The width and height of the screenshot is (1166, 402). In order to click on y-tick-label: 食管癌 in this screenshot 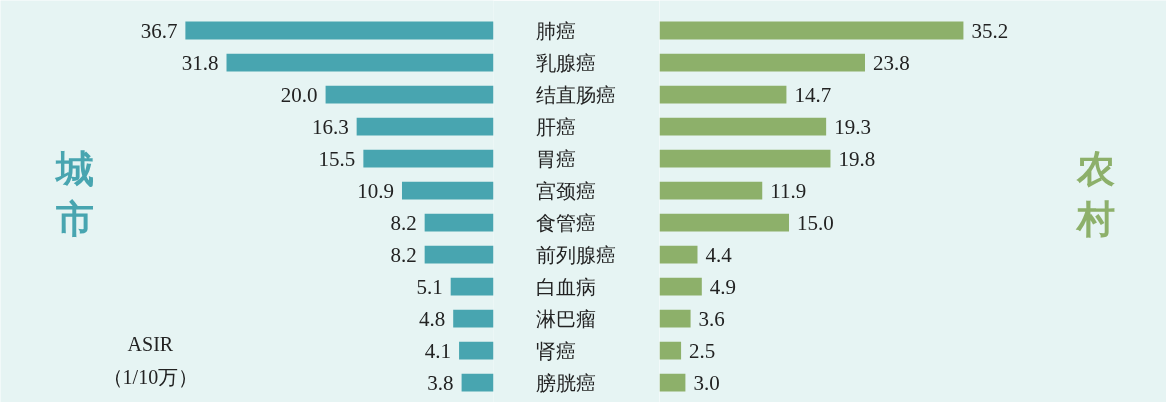, I will do `click(565, 222)`.